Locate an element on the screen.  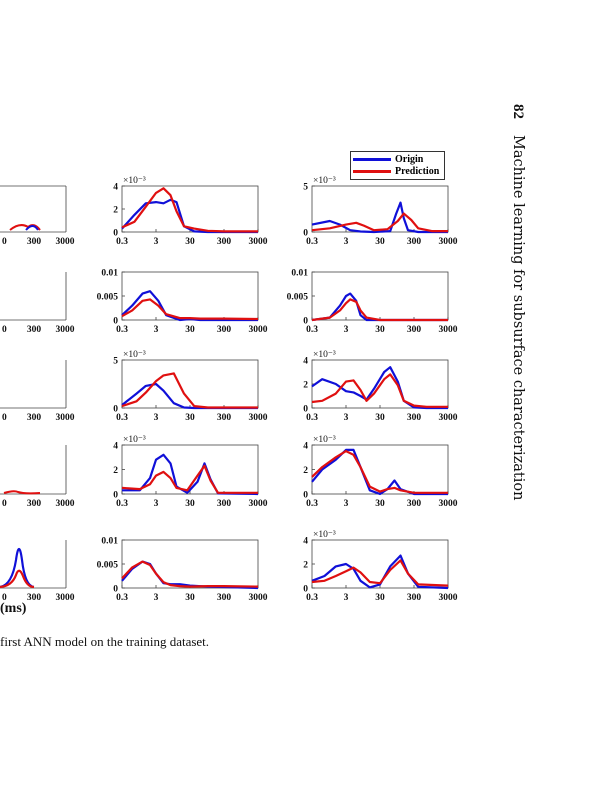
legend-item-prediction: Prediction is located at coordinates (396, 171).